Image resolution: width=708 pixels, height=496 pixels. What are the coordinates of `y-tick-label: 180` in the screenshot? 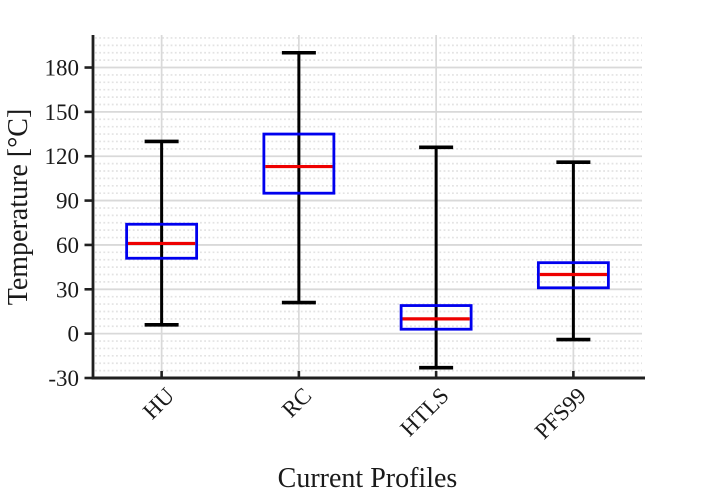 It's located at (62, 68).